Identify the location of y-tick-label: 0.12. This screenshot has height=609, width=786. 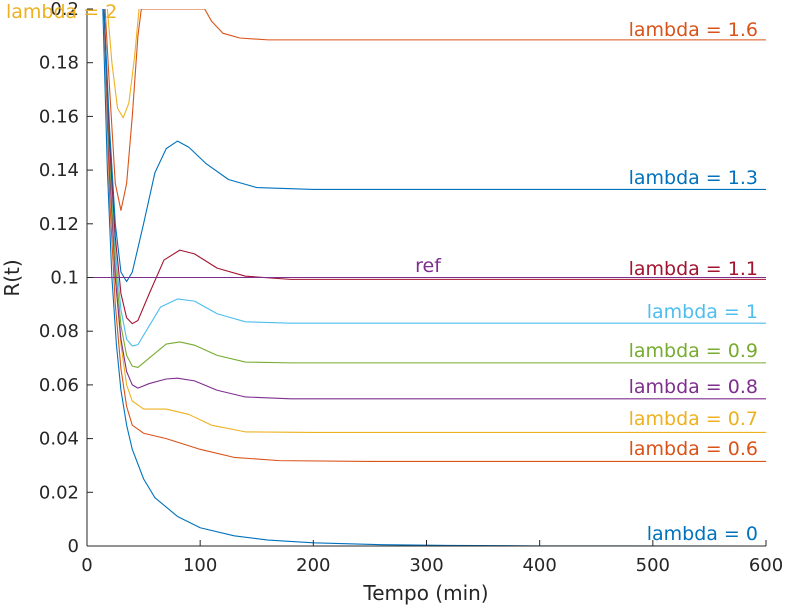
(59, 224).